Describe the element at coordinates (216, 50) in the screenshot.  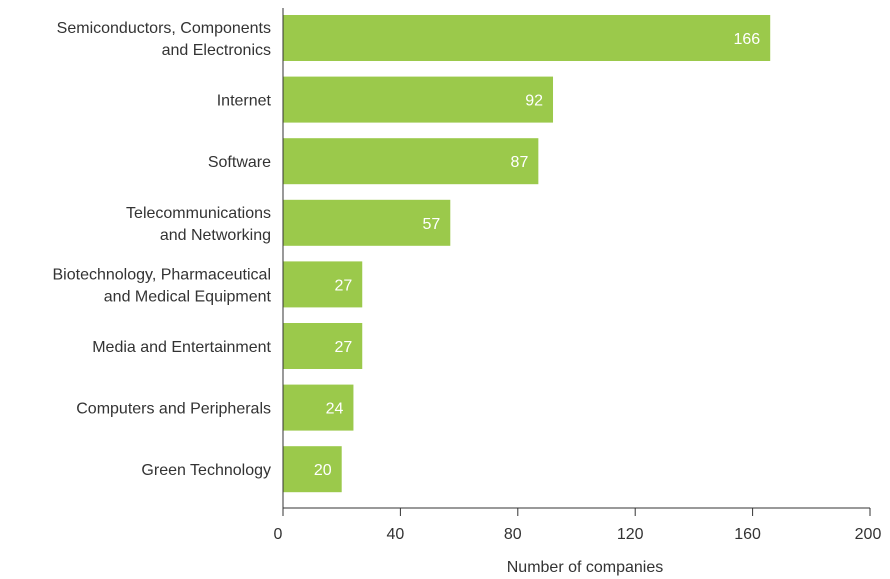
I see `category-label-line: and Electronics` at that location.